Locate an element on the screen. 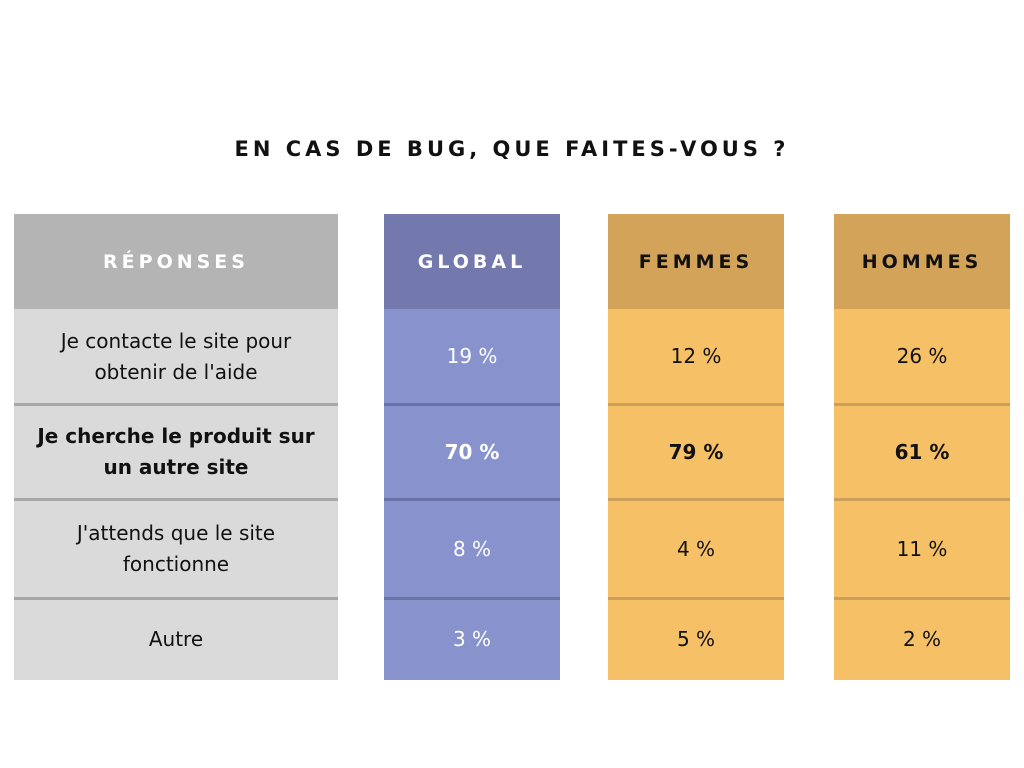  global-value: 8 % is located at coordinates (472, 548).